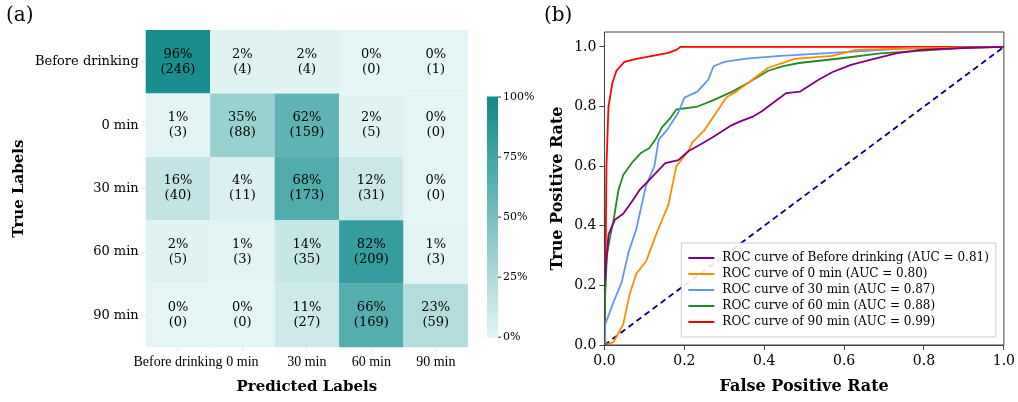 The height and width of the screenshot is (402, 1018). What do you see at coordinates (436, 60) in the screenshot?
I see `data-label: 0% (1)` at bounding box center [436, 60].